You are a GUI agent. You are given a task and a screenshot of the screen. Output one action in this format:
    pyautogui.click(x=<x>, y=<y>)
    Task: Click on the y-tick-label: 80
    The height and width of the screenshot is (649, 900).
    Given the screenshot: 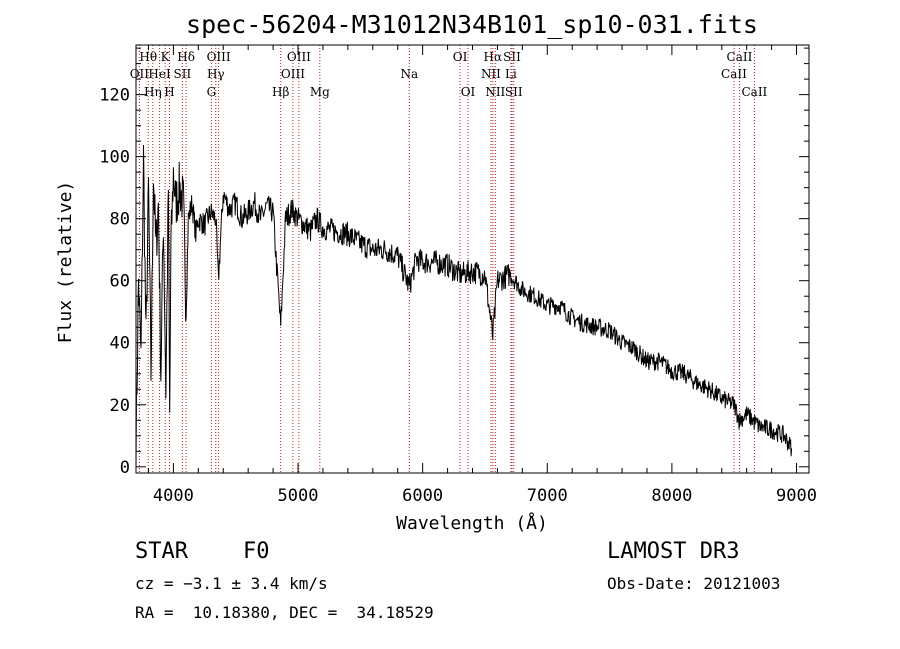 What is the action you would take?
    pyautogui.click(x=120, y=220)
    